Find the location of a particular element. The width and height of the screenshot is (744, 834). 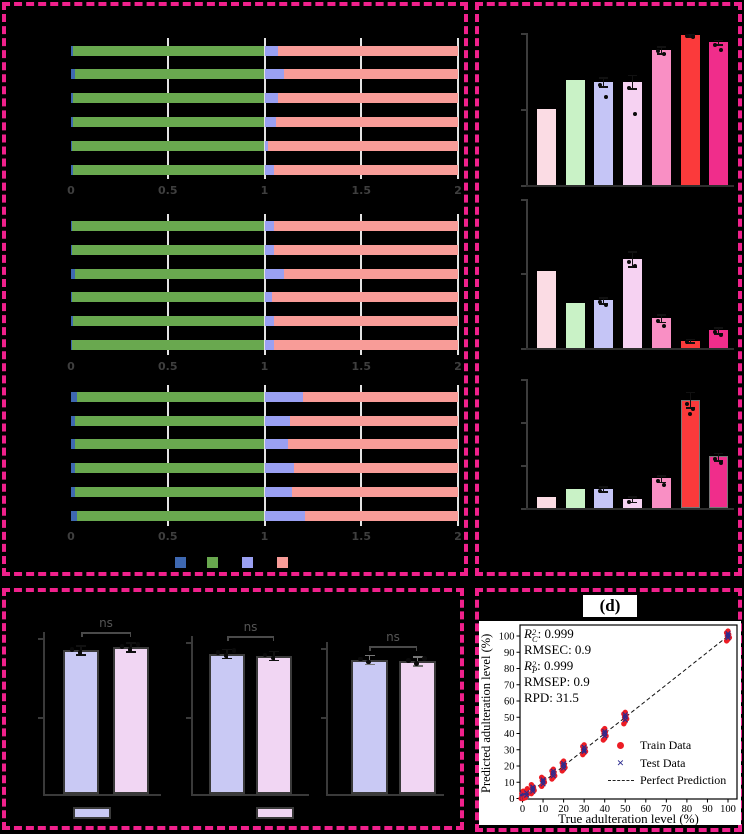

x-tick-label: 80 is located at coordinates (687, 809).